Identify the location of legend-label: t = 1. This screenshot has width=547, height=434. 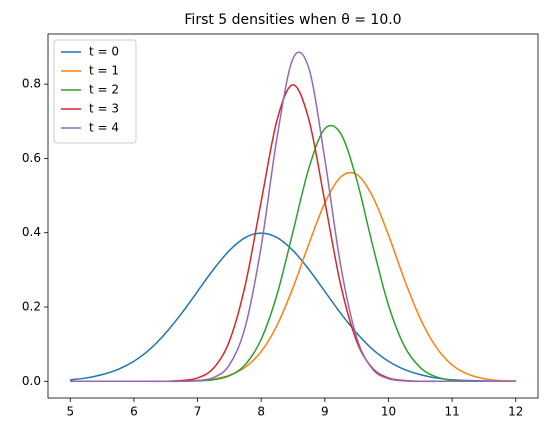
(104, 71).